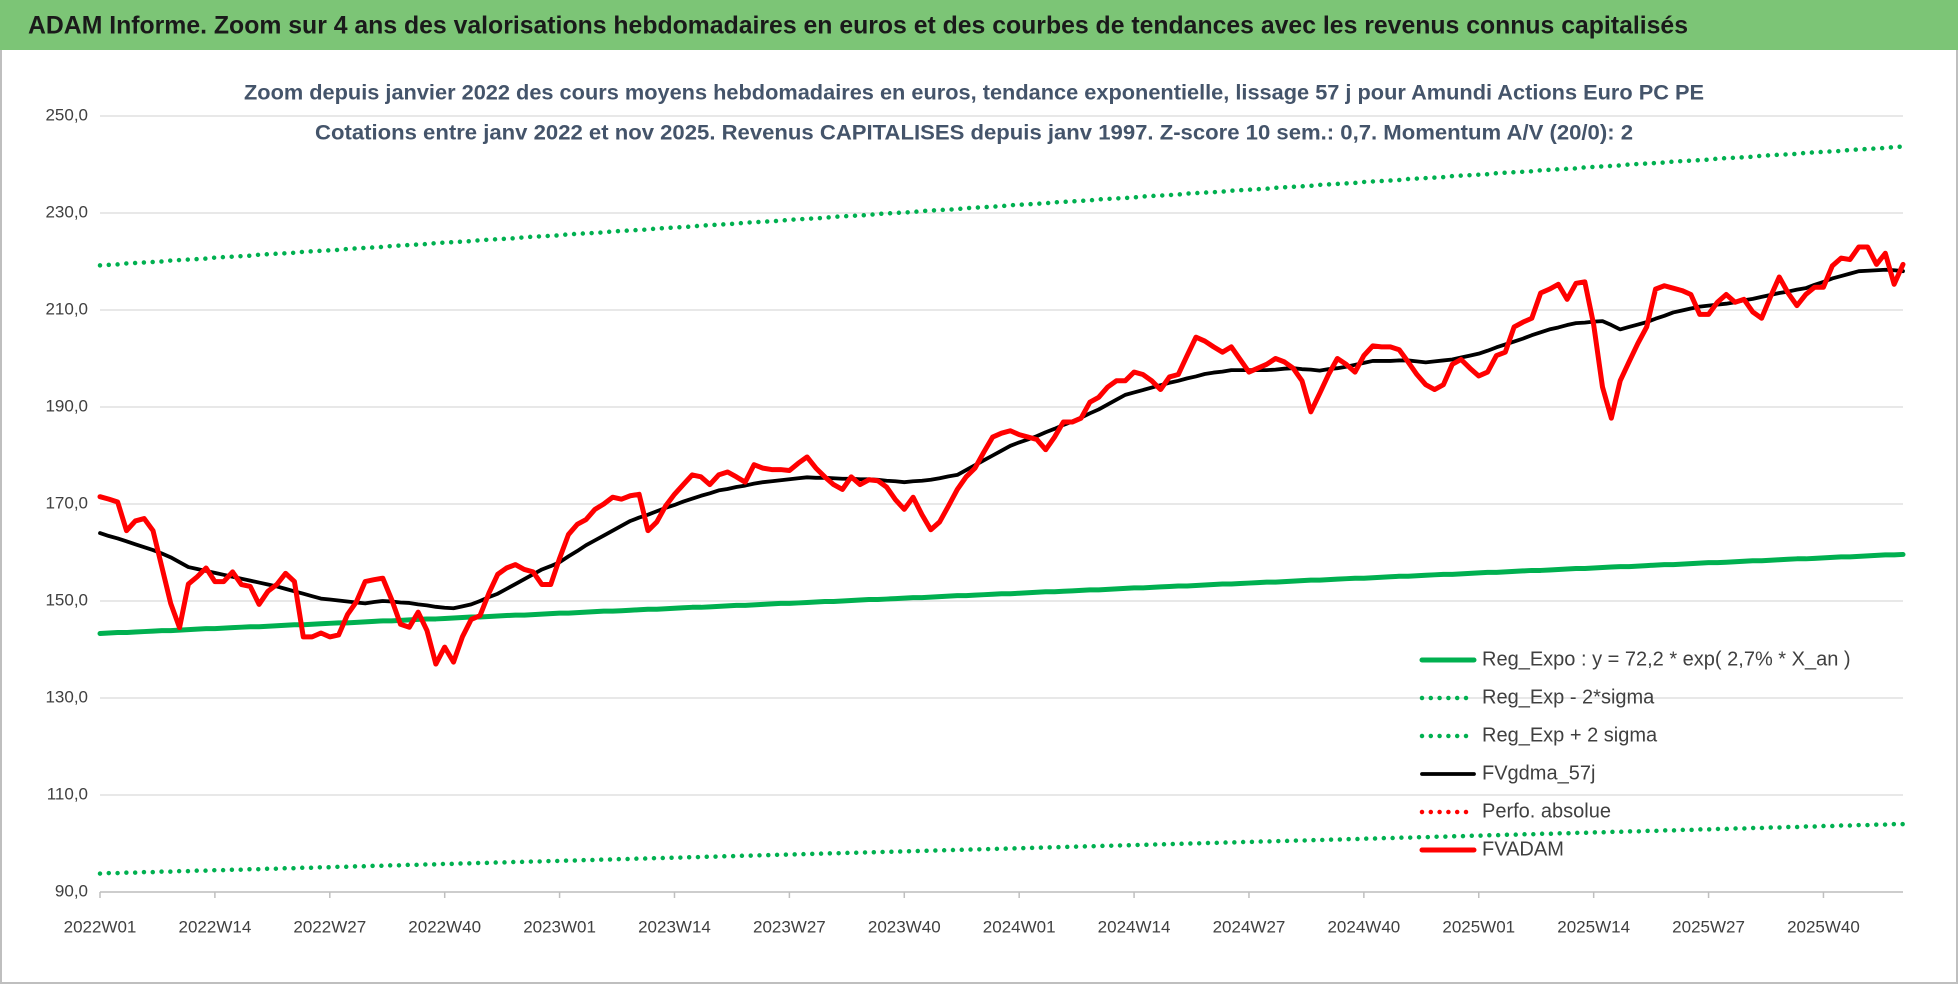 This screenshot has width=1958, height=984. I want to click on x-tick-label: 2025W01, so click(1478, 926).